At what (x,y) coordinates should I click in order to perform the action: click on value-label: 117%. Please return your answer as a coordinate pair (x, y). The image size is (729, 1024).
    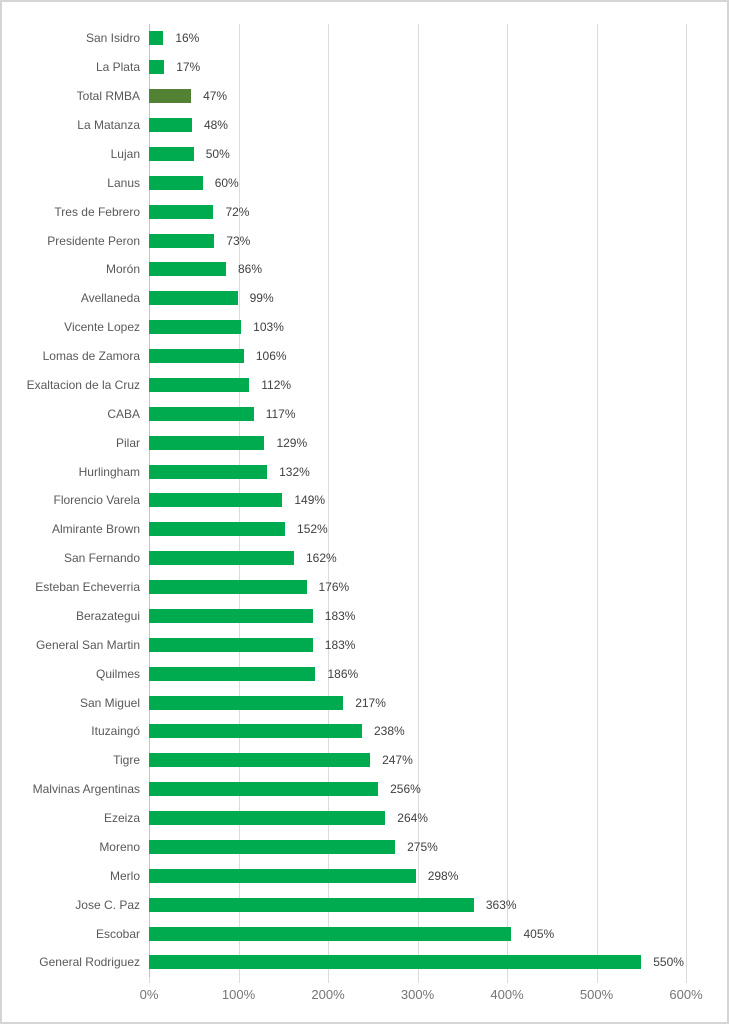
    Looking at the image, I should click on (280, 413).